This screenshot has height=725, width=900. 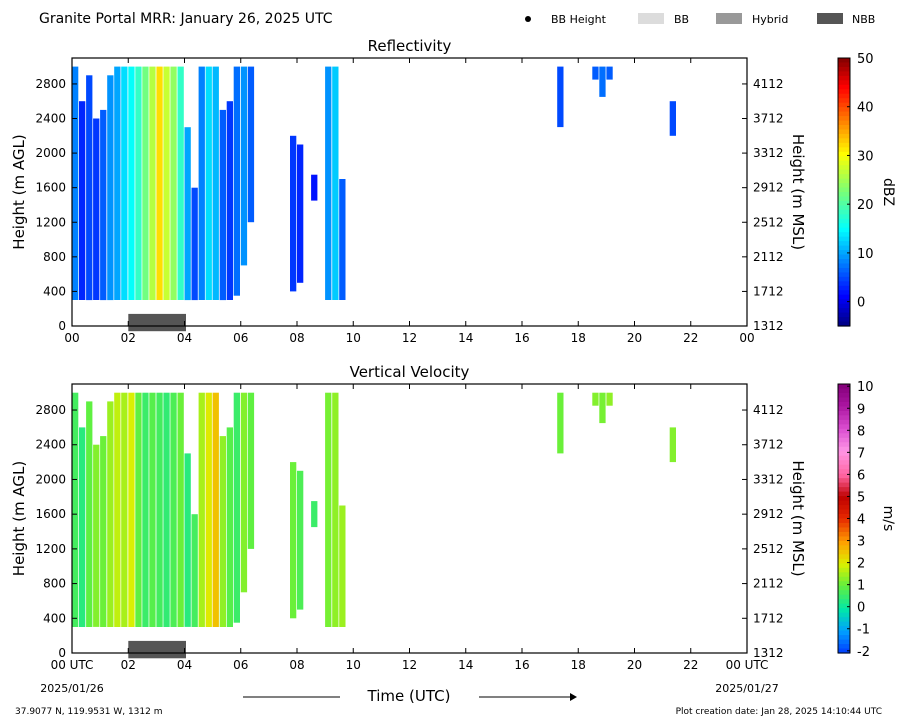 I want to click on colorbar-label: m/s, so click(x=888, y=519).